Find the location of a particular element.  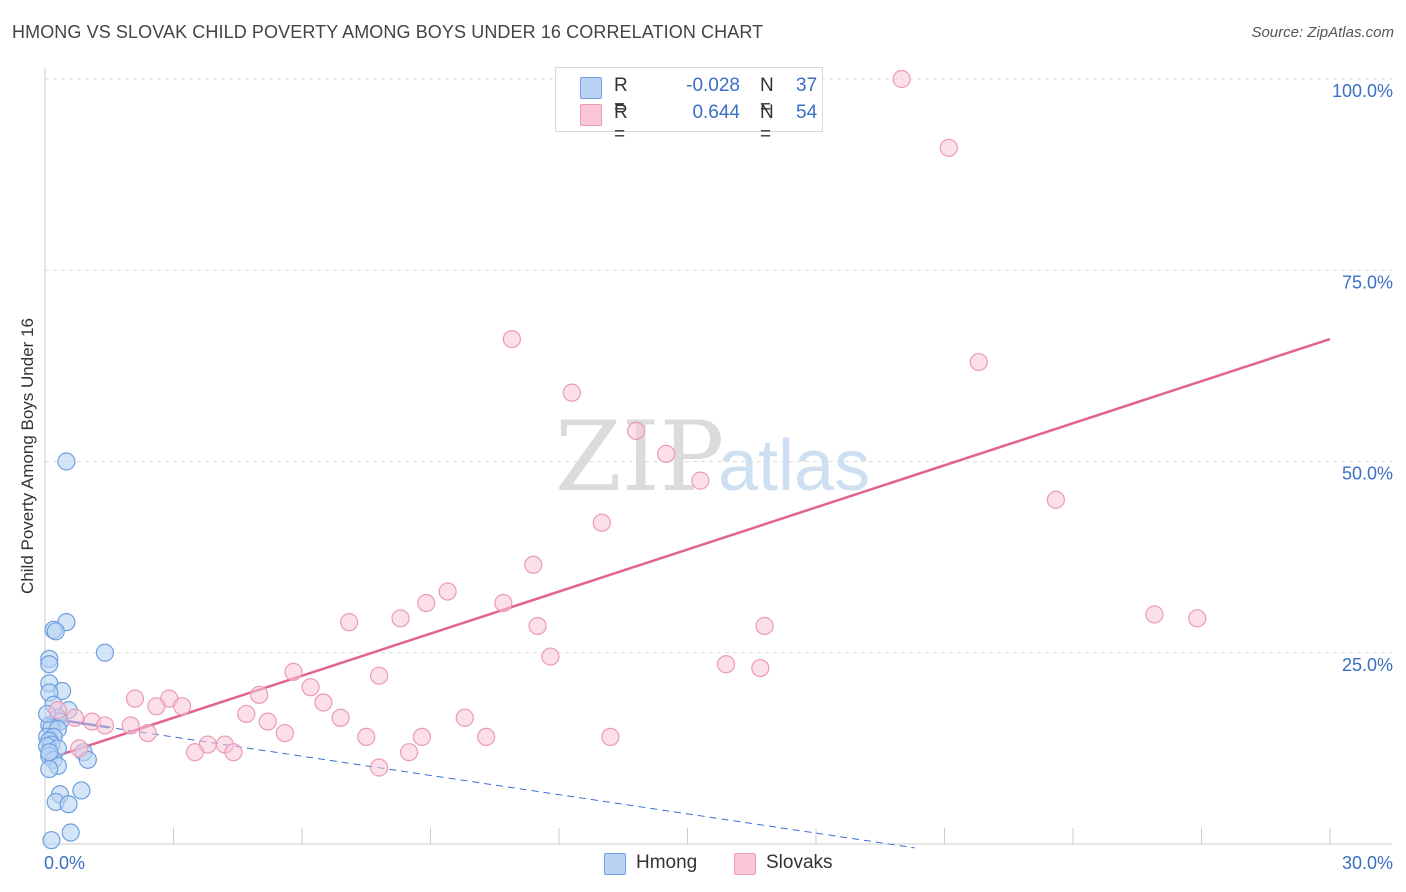

slovak-n-value: 54 is located at coordinates (807, 112).